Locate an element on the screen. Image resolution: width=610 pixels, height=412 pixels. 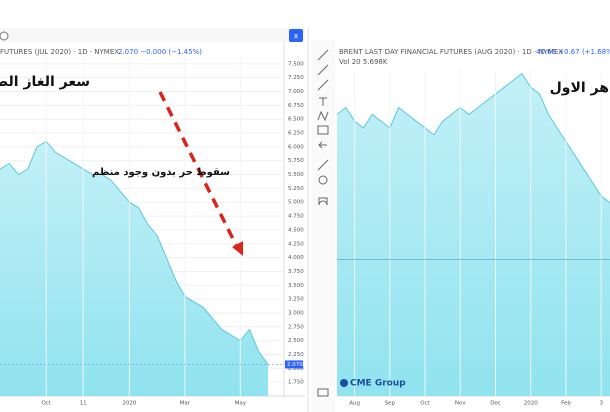
y-tick-label: 3.500 is located at coordinates (296, 286).